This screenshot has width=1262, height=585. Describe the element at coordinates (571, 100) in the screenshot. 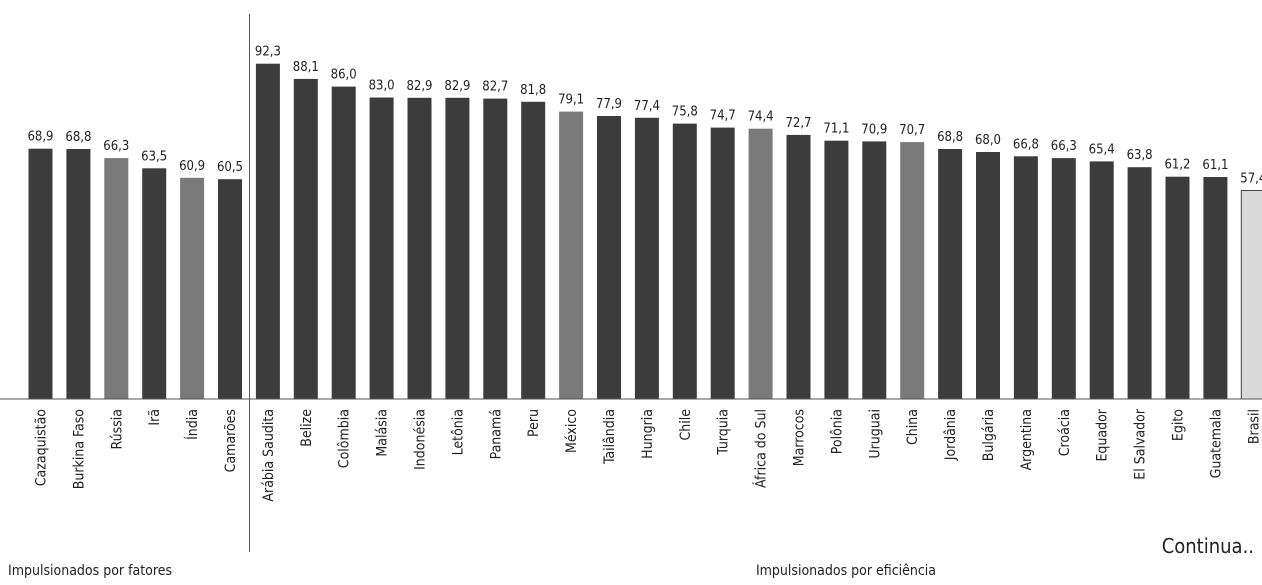

I see `bar-value-label: 79,1` at that location.